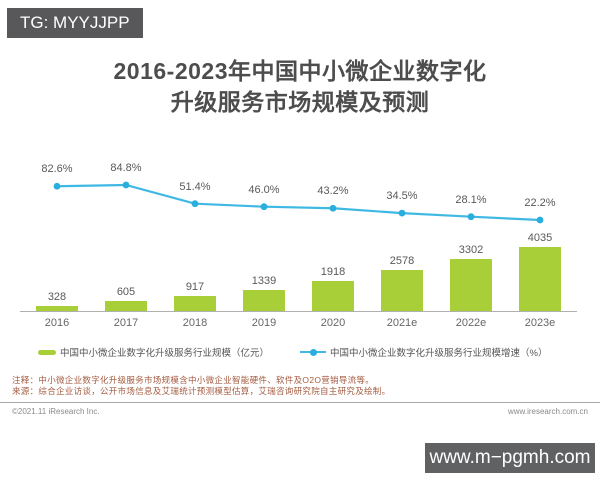 The image size is (600, 480). I want to click on bar-2021e, so click(402, 290).